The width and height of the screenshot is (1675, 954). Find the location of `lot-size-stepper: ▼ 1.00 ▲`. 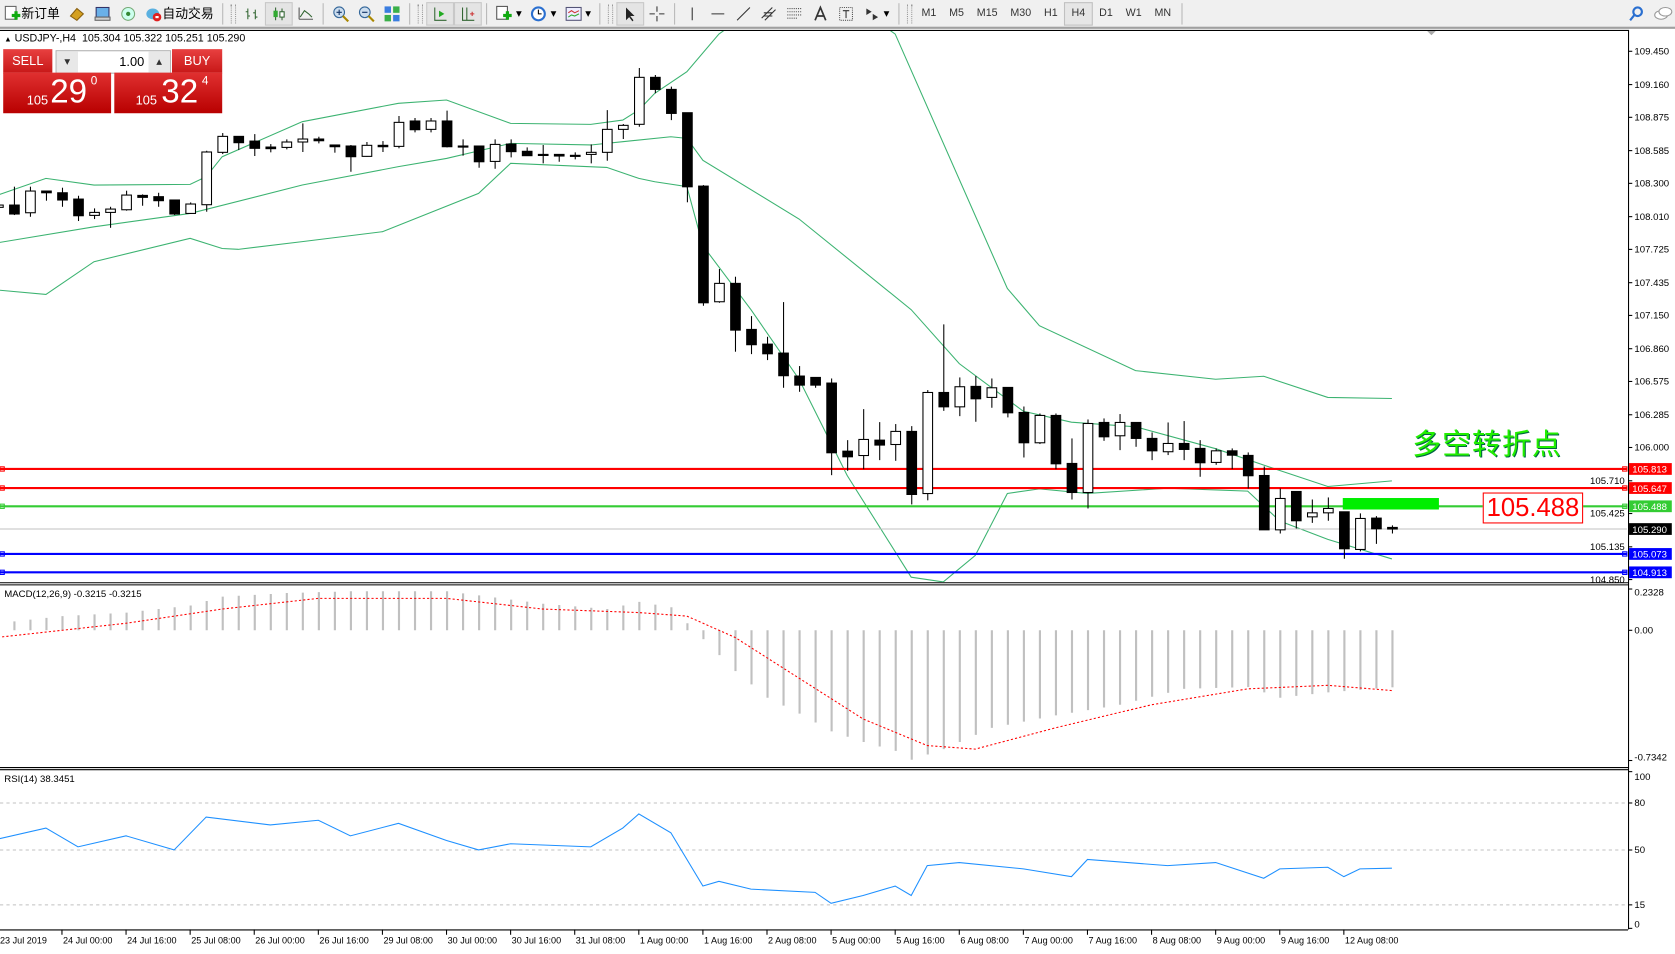

lot-size-stepper: ▼ 1.00 ▲ is located at coordinates (113, 62).